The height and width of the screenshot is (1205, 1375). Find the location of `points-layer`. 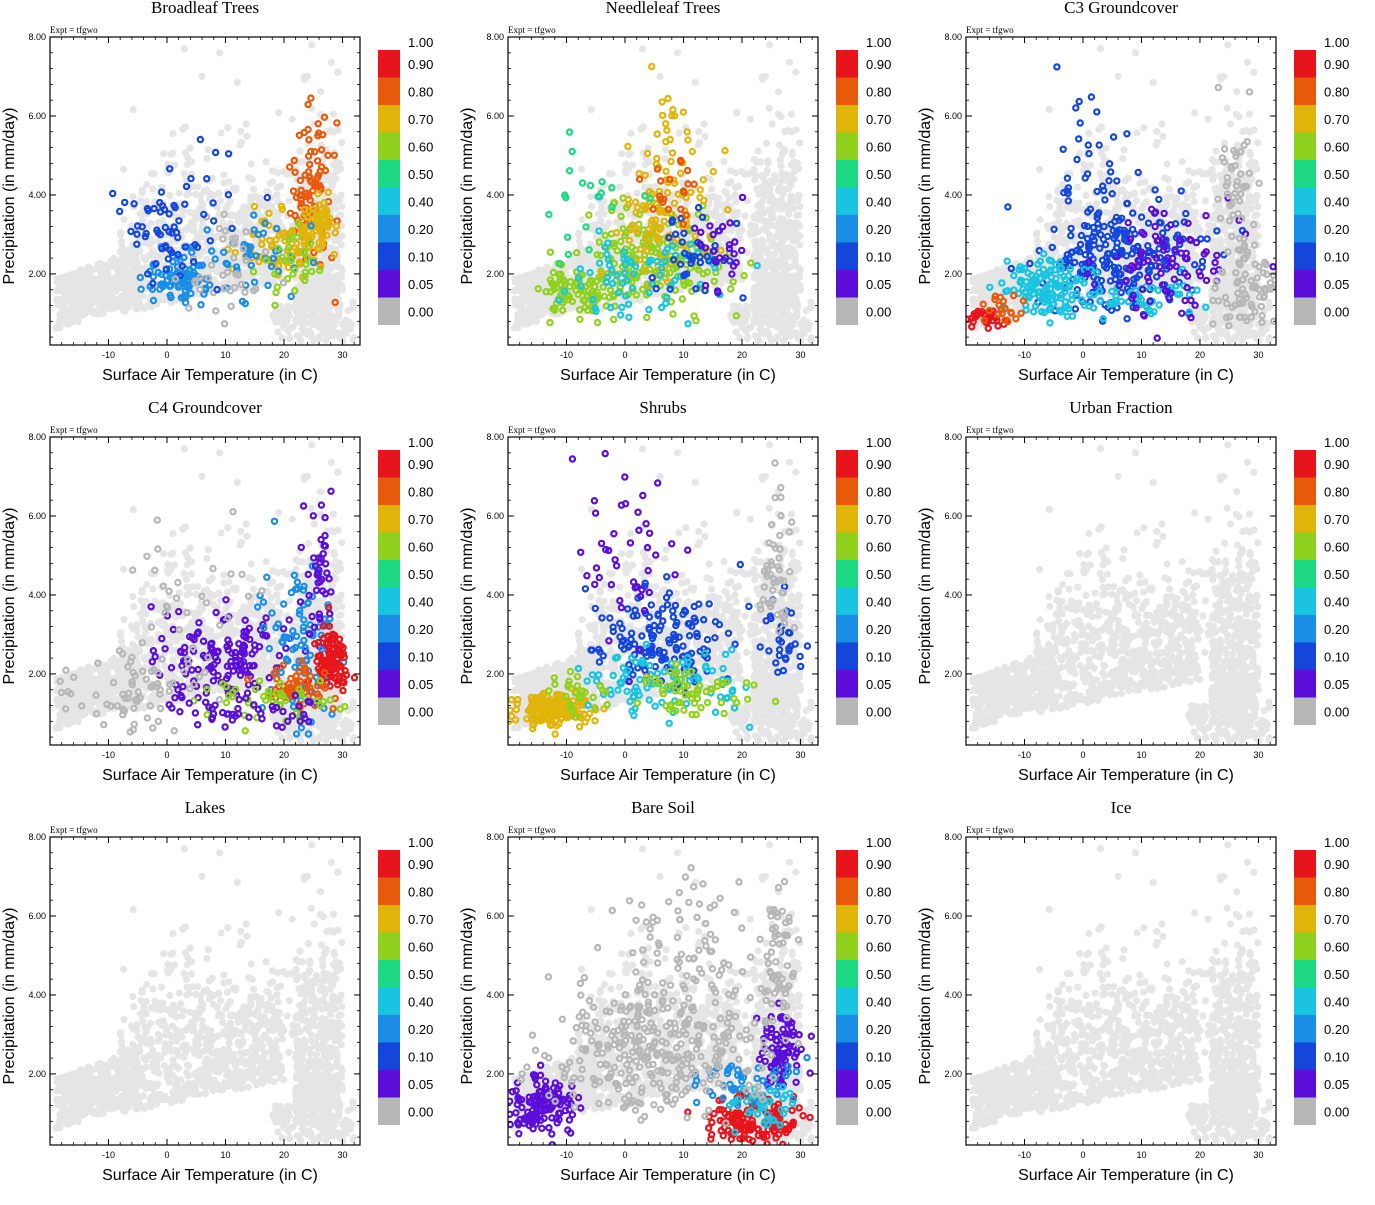

points-layer is located at coordinates (1121, 192).